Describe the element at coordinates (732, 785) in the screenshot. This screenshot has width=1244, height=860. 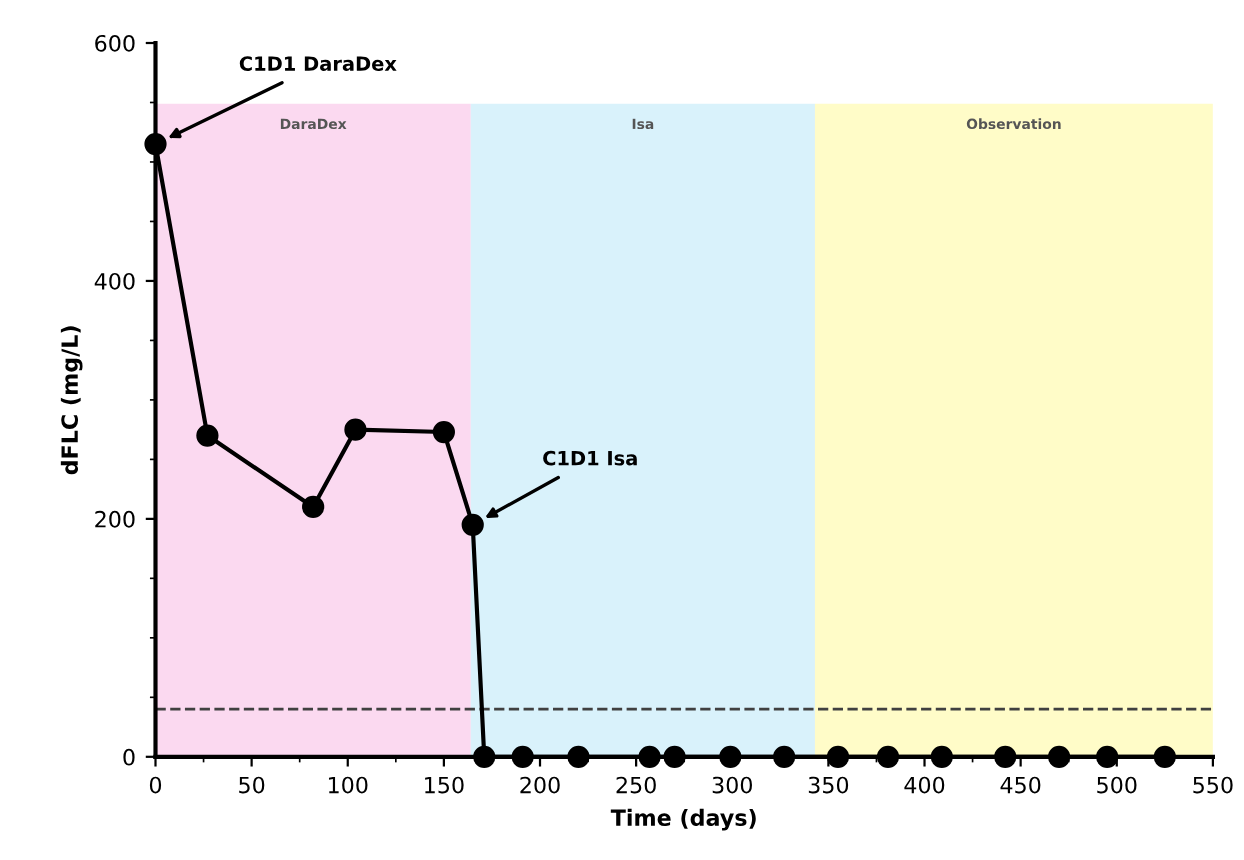
I see `x-tick-label: 300` at that location.